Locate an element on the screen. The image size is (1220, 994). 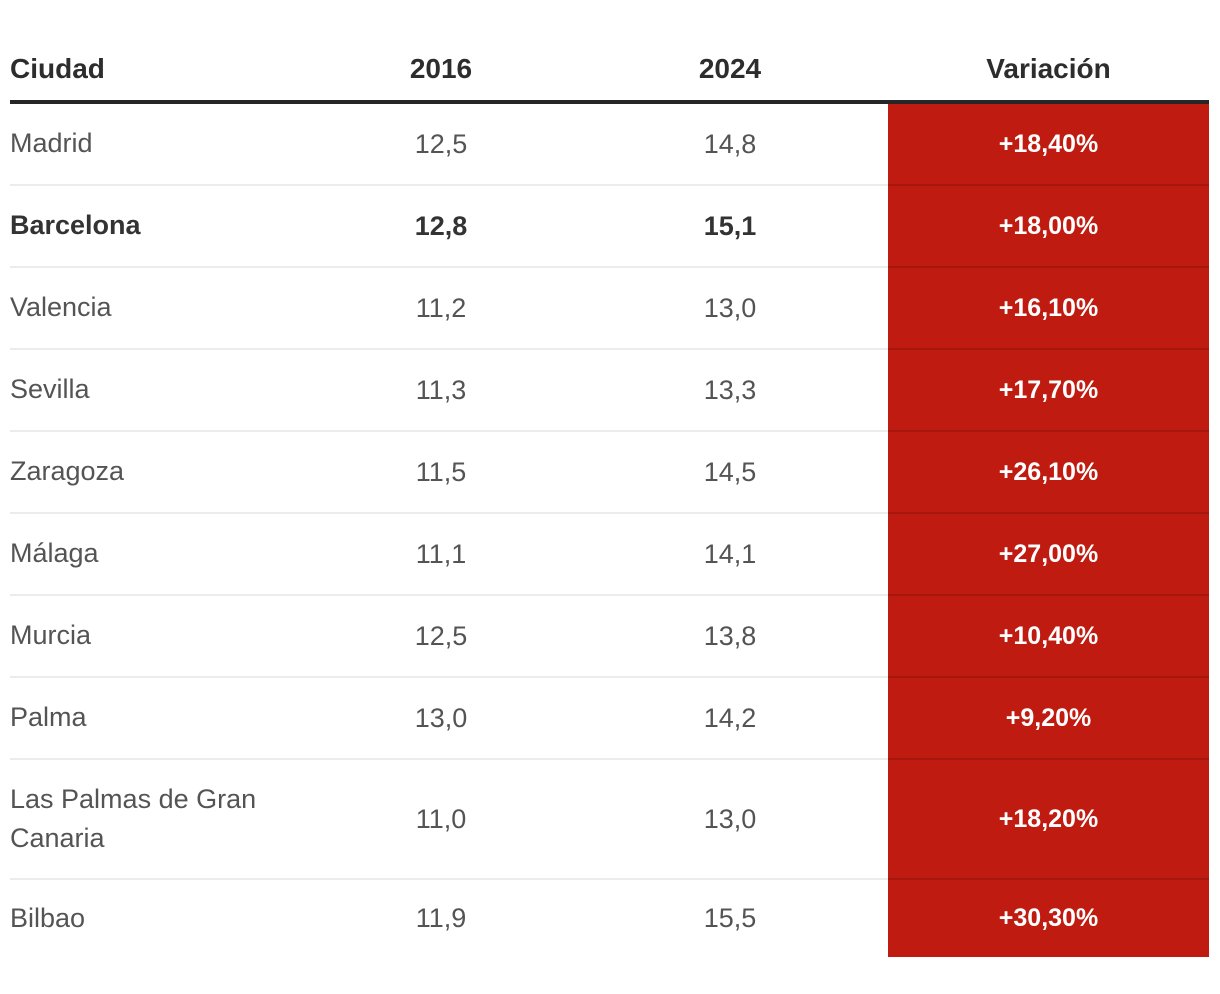
table-row: Málaga 11,1 14,1 +27,00% is located at coordinates (609, 553).